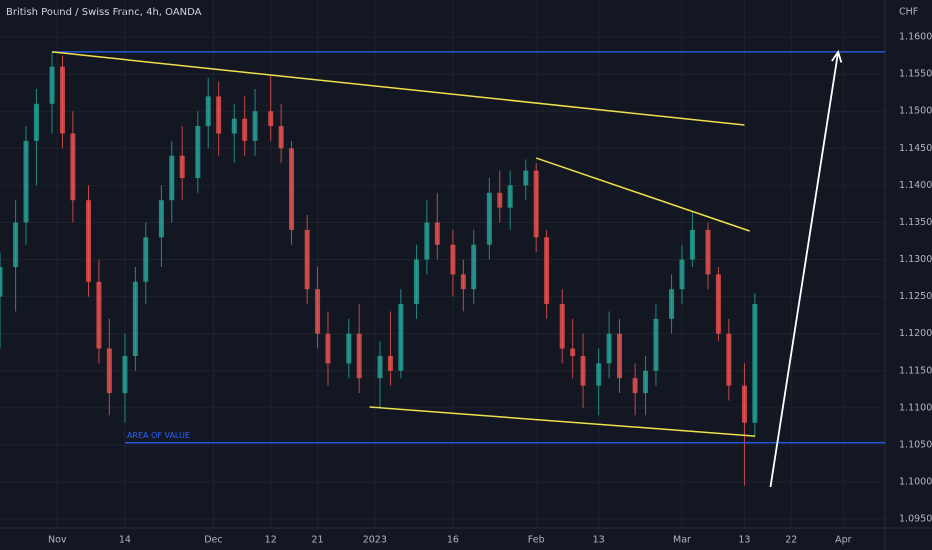 The image size is (932, 550). Describe the element at coordinates (271, 540) in the screenshot. I see `x-tick-label: 12` at that location.